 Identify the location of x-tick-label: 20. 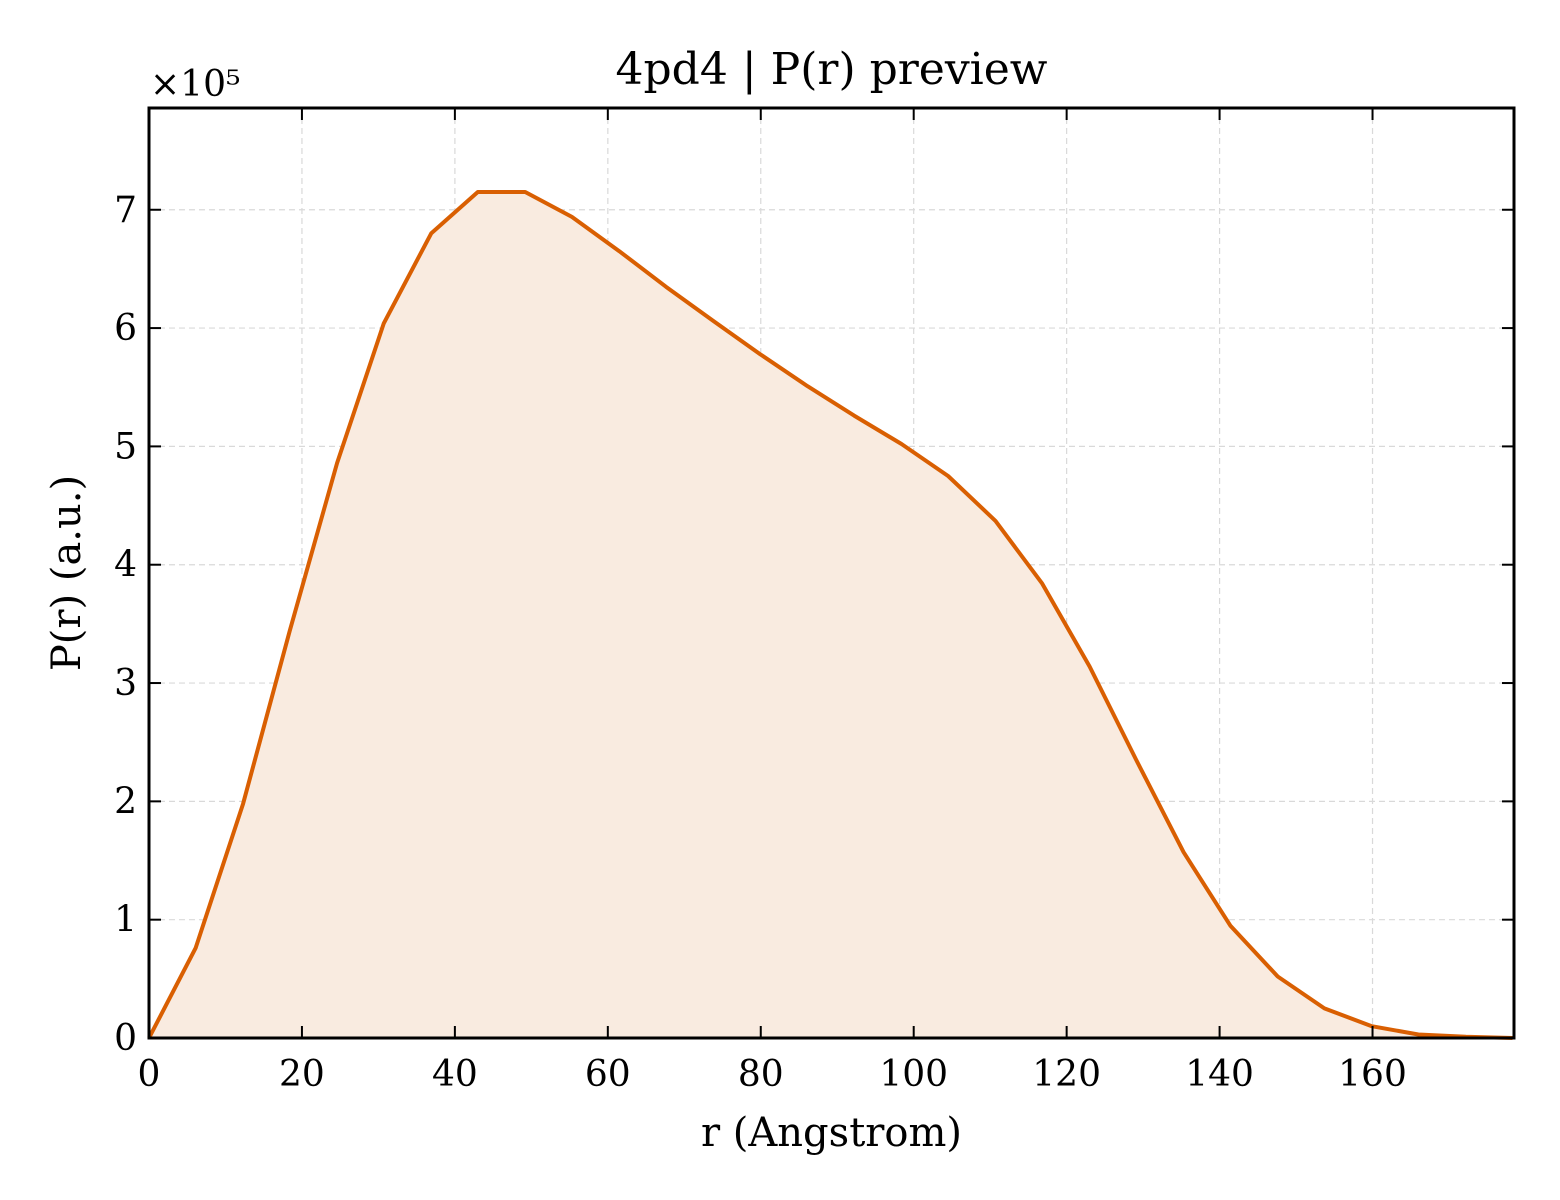
(302, 1074).